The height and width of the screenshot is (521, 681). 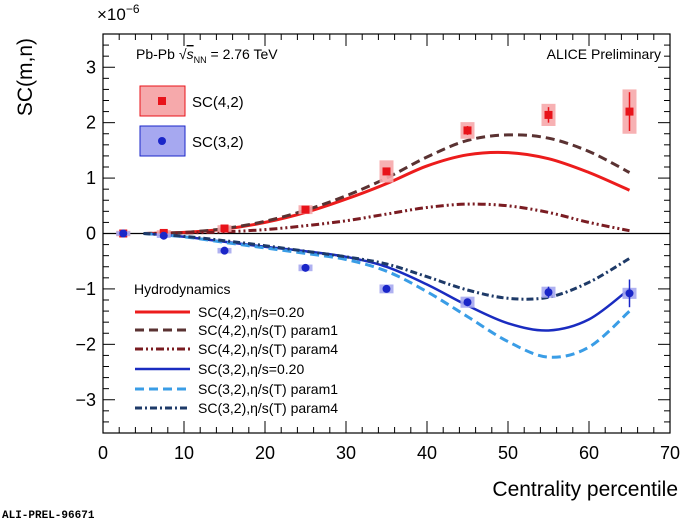 What do you see at coordinates (85, 289) in the screenshot?
I see `y-tick-label: −1` at bounding box center [85, 289].